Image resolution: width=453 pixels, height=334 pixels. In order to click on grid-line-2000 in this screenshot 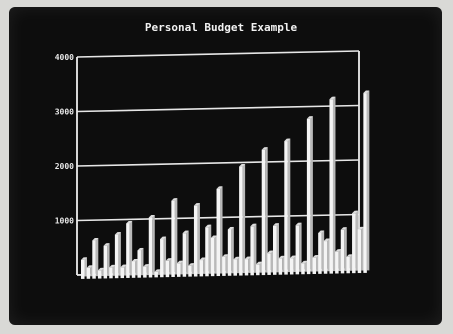, I will do `click(218, 163)`.